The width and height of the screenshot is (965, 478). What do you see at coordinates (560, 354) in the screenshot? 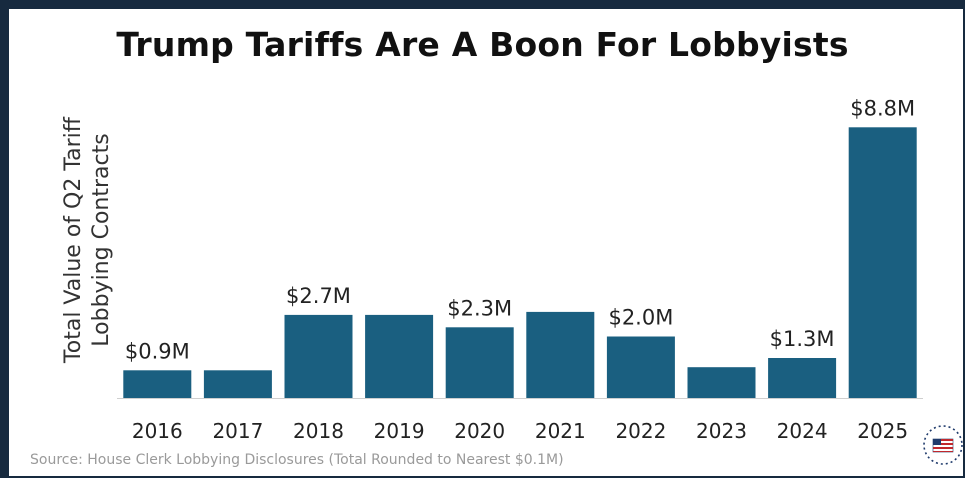
I see `bar-2021` at bounding box center [560, 354].